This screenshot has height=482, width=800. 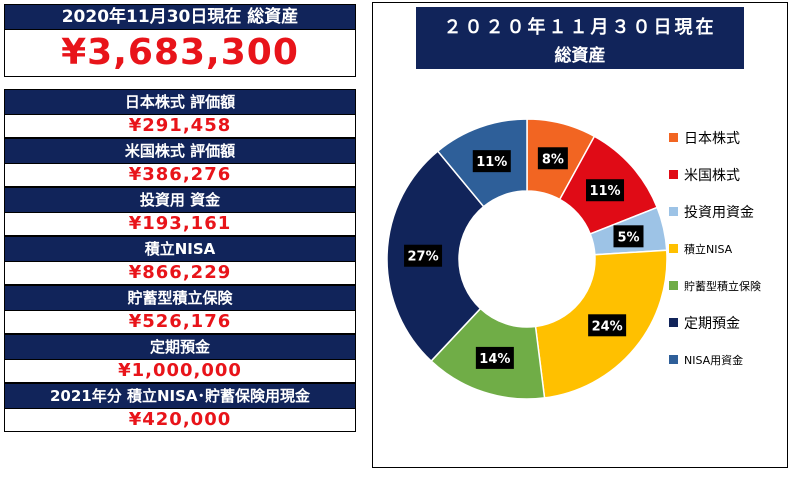 I want to click on asset-item-label: 定期預金, so click(x=180, y=347).